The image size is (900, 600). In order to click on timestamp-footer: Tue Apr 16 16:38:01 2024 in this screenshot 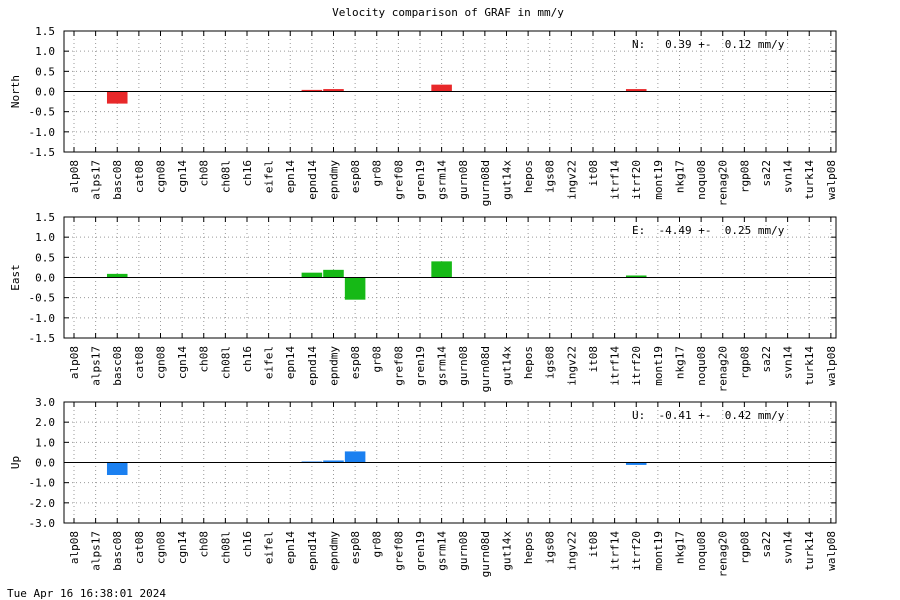, I will do `click(86, 593)`.